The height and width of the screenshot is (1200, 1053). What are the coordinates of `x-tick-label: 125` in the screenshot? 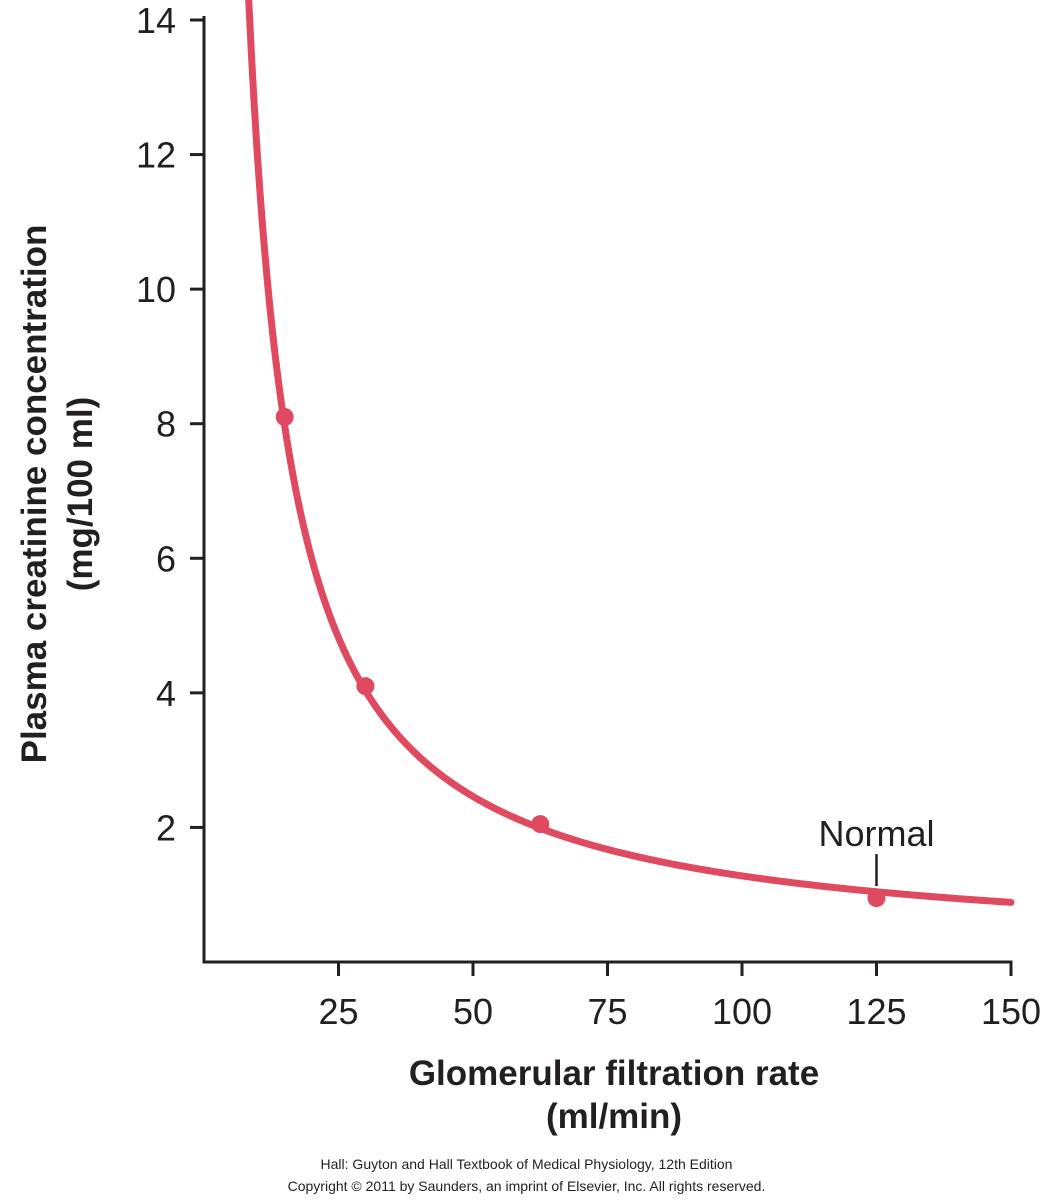 It's located at (876, 1011).